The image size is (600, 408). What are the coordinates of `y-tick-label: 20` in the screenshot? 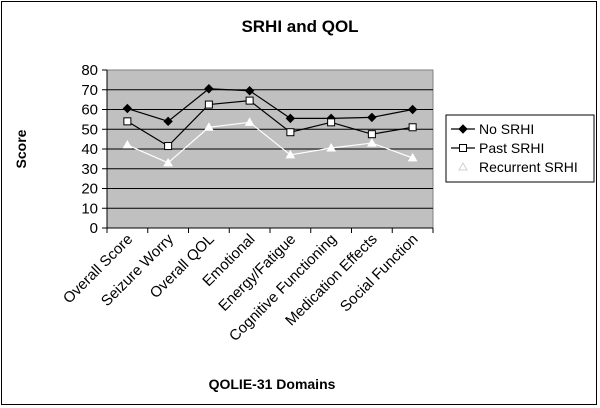 It's located at (89, 189).